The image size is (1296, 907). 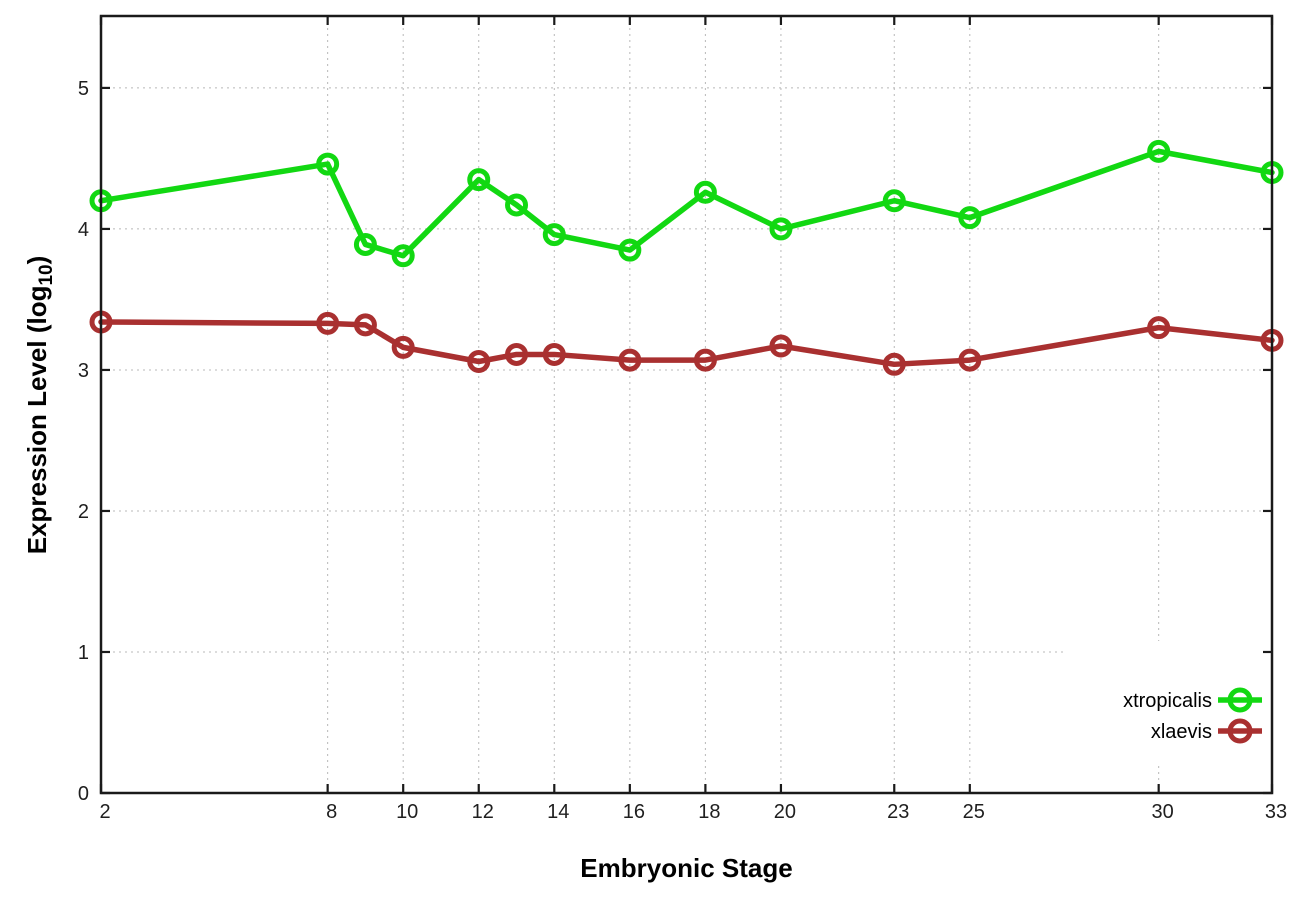 What do you see at coordinates (1167, 701) in the screenshot?
I see `legend-label-xtropicalis: xtropicalis` at bounding box center [1167, 701].